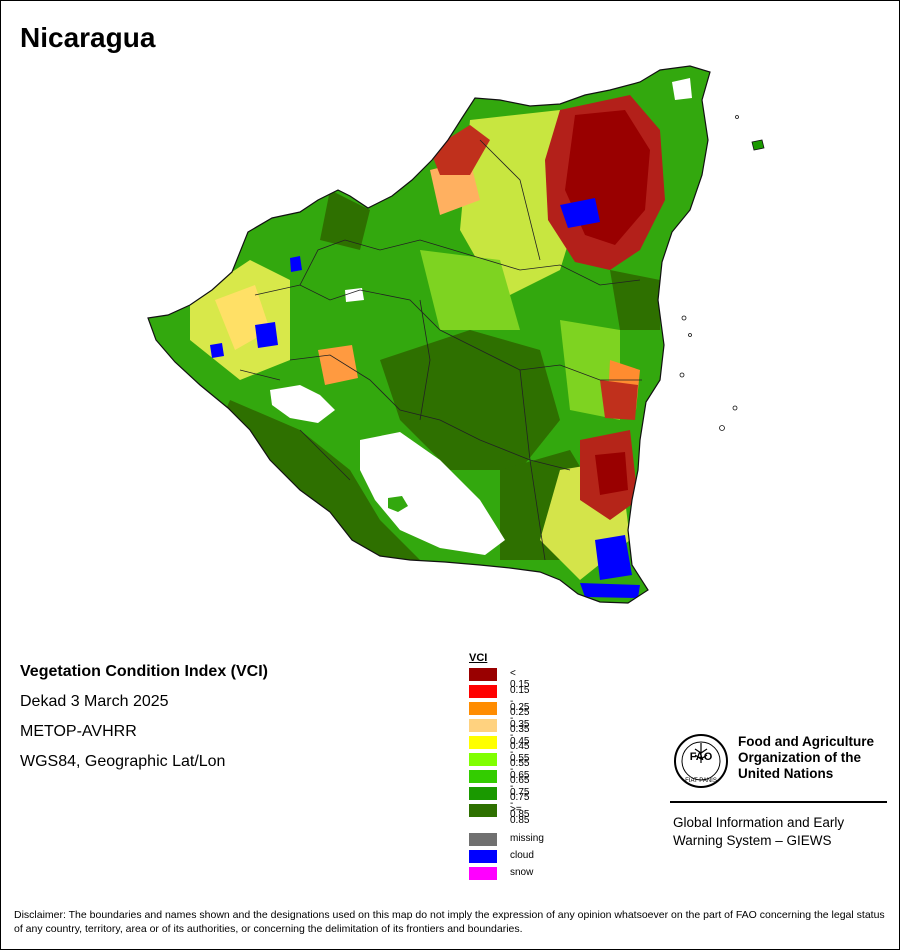 The height and width of the screenshot is (950, 900). I want to click on legend-special-row: missing, so click(506, 839).